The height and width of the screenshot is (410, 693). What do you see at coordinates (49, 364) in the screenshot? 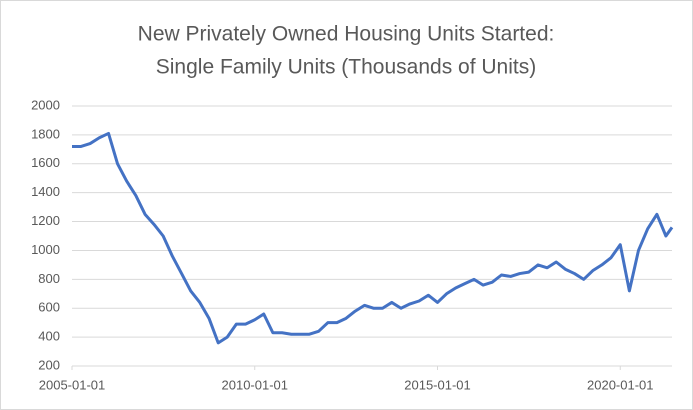
I see `y-tick-label: 200` at bounding box center [49, 364].